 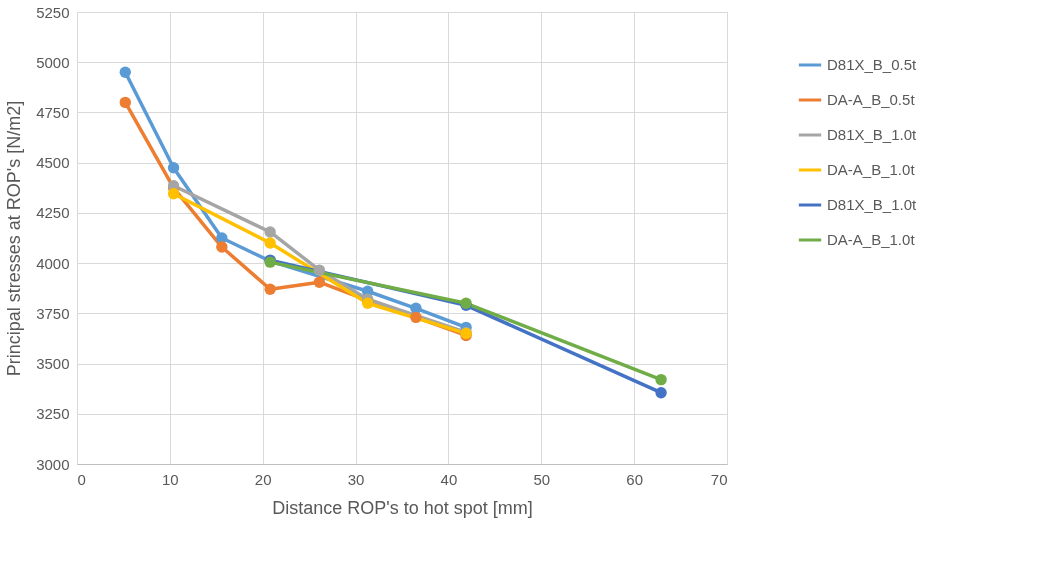 What do you see at coordinates (719, 479) in the screenshot?
I see `x-tick-label: 70` at bounding box center [719, 479].